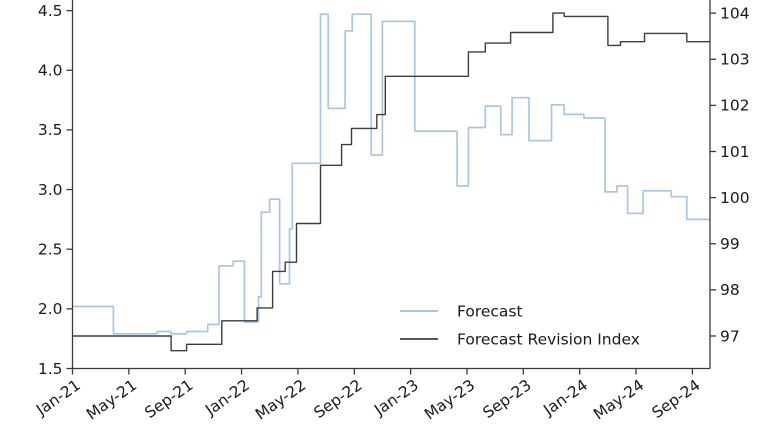  I want to click on x-axis-tick-label: Sep-22, so click(338, 399).